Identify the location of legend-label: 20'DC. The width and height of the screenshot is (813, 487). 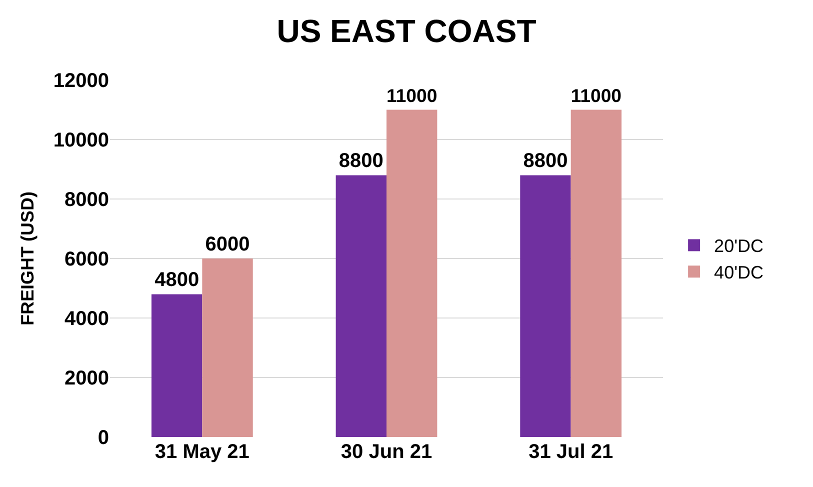
(739, 246).